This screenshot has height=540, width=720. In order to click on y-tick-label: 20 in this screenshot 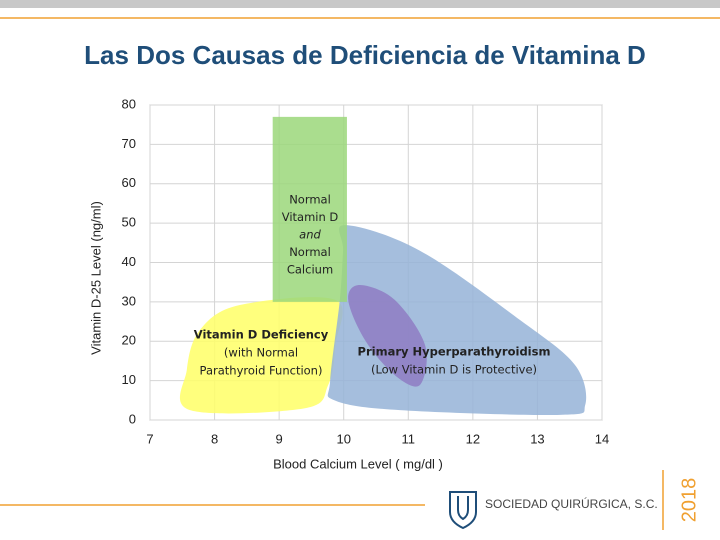, I will do `click(129, 340)`.